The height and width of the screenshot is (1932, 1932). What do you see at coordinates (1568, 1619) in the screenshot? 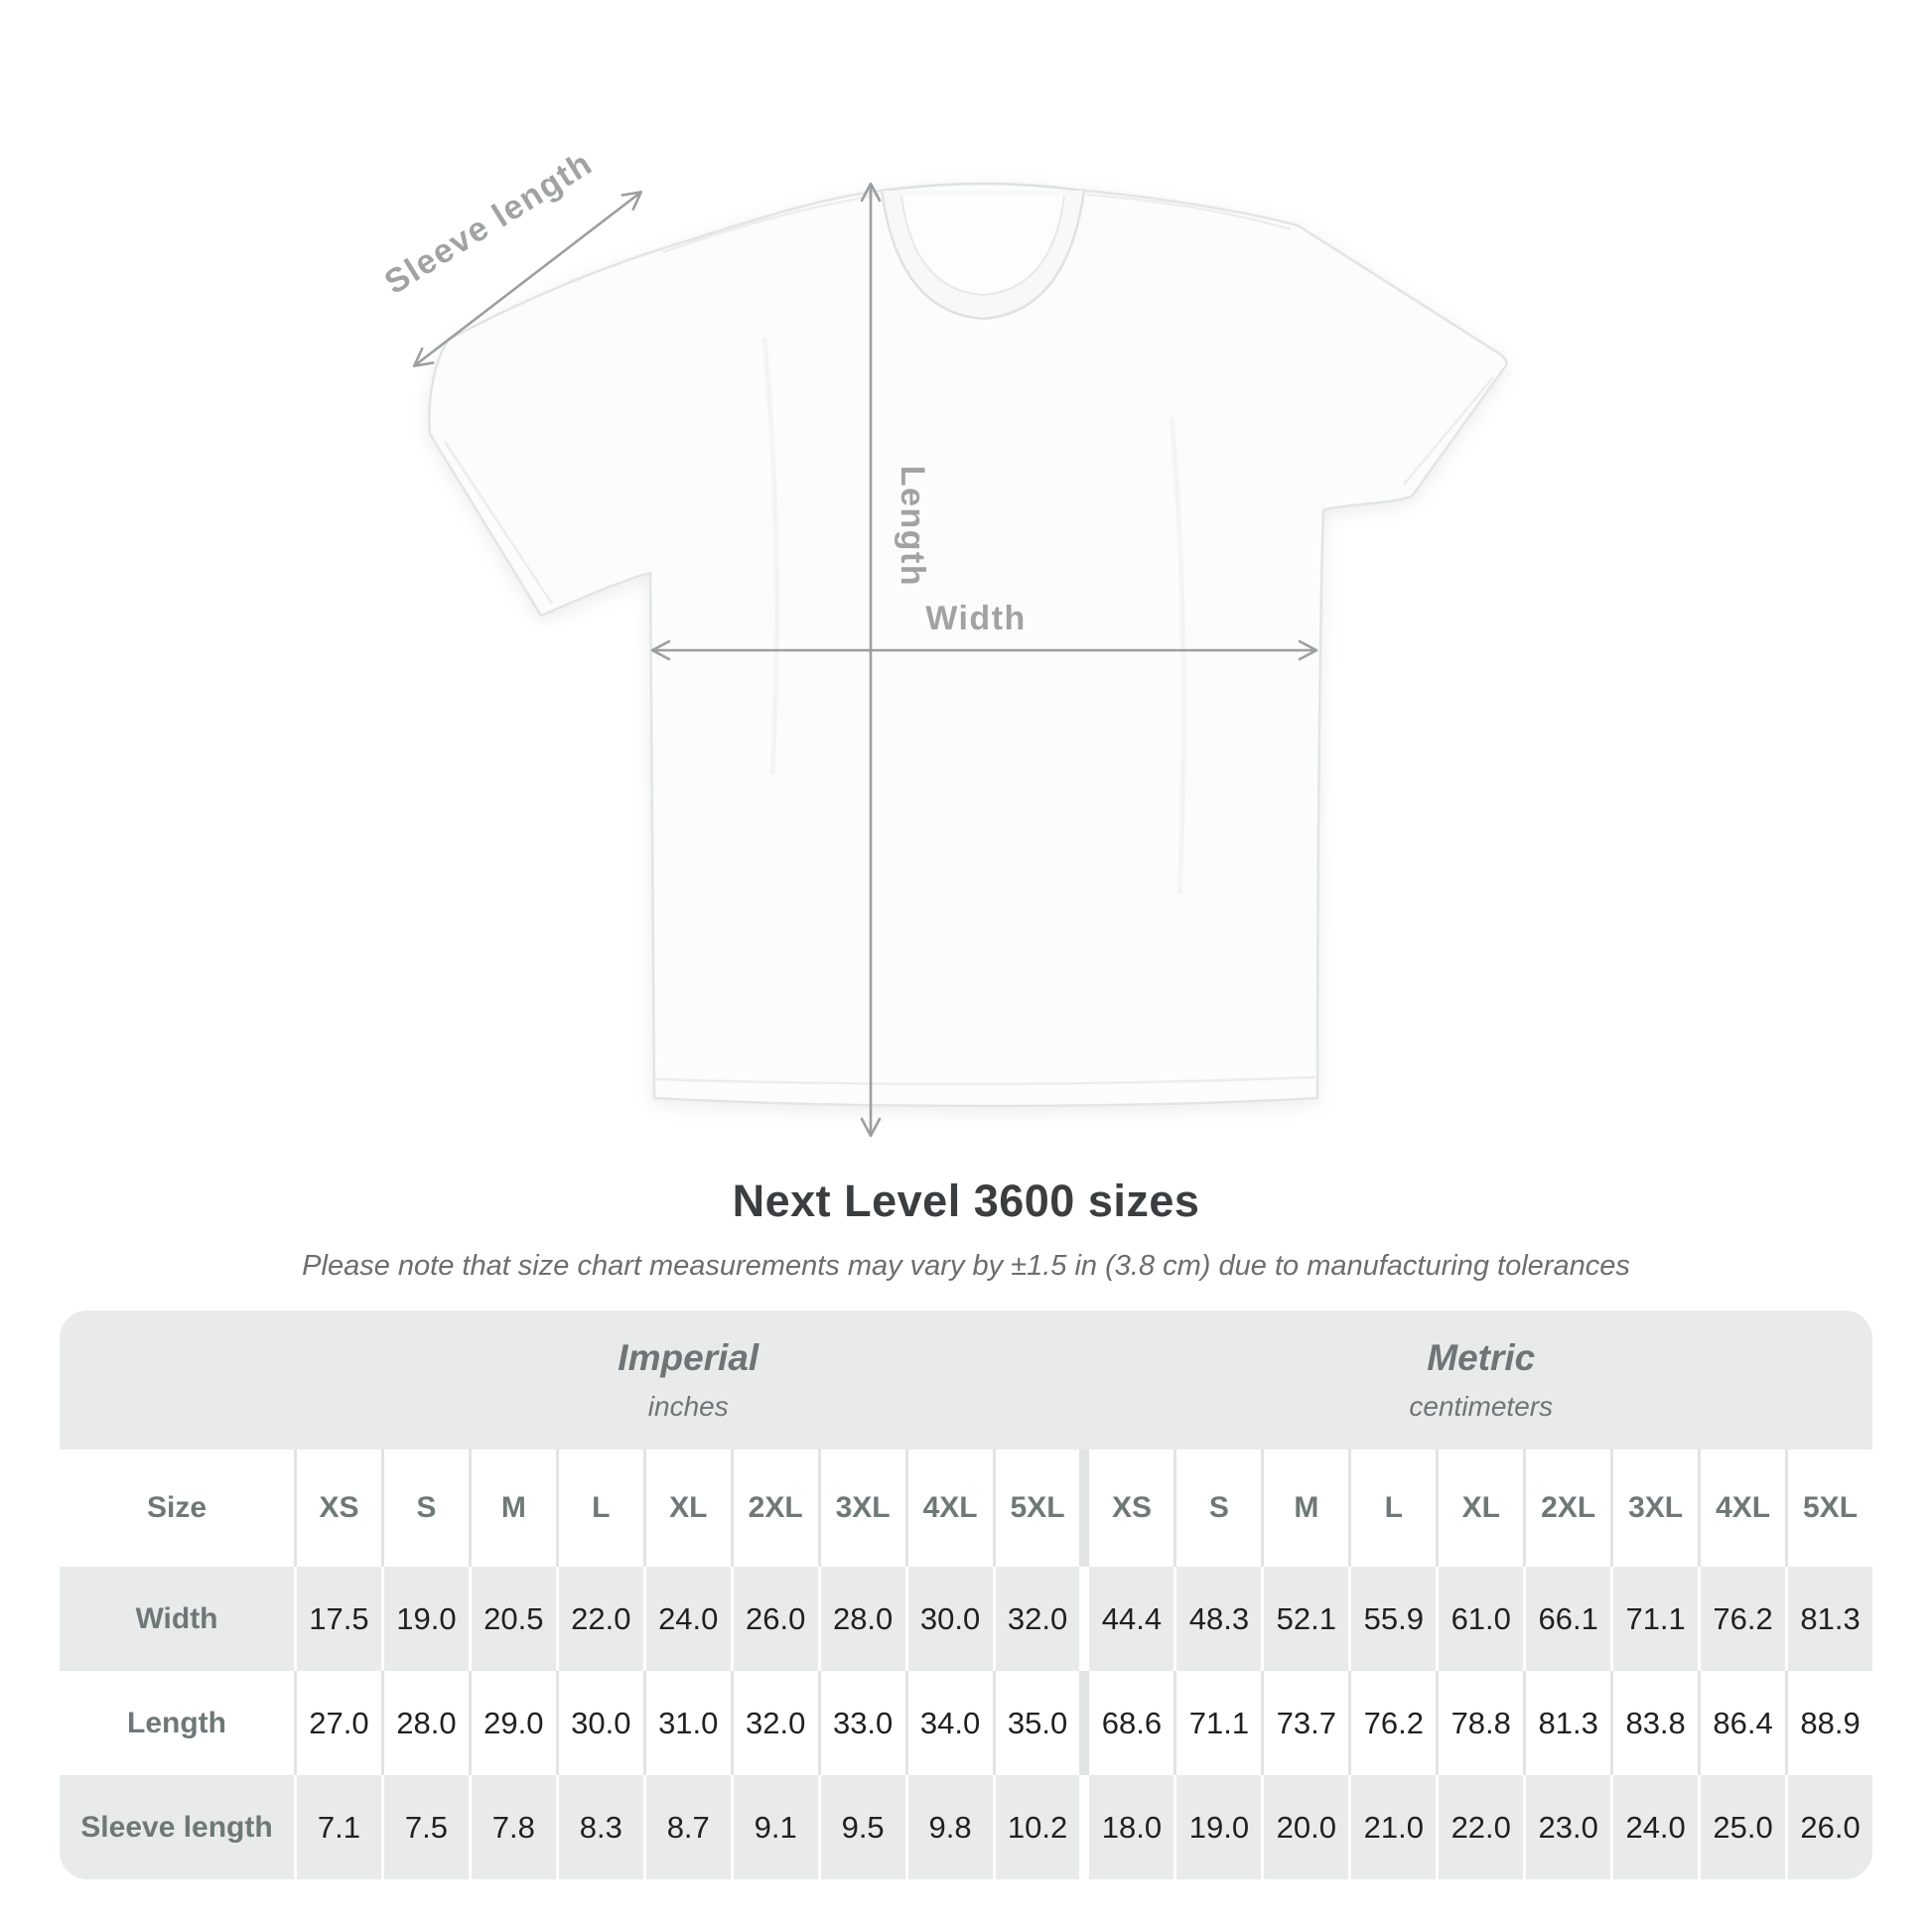
I see `cell: 66.1` at bounding box center [1568, 1619].